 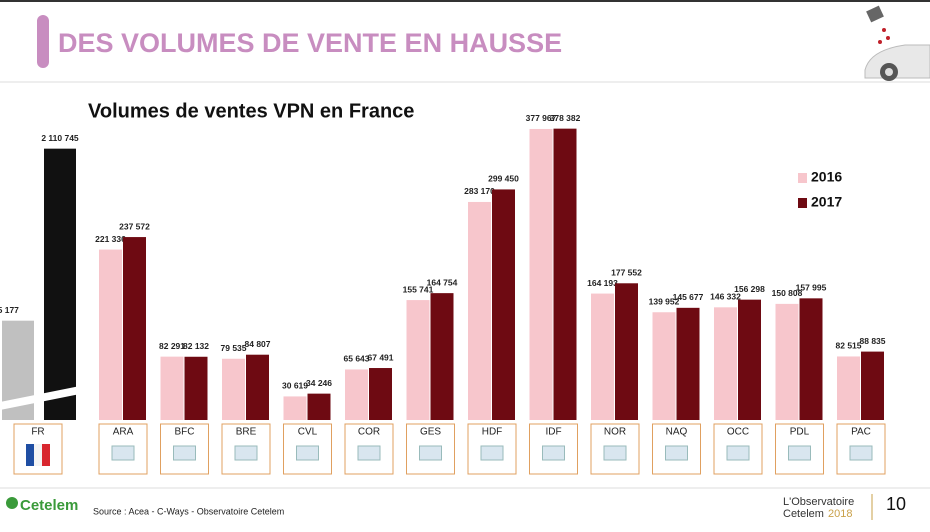 I want to click on legend-label: 2017, so click(x=826, y=202).